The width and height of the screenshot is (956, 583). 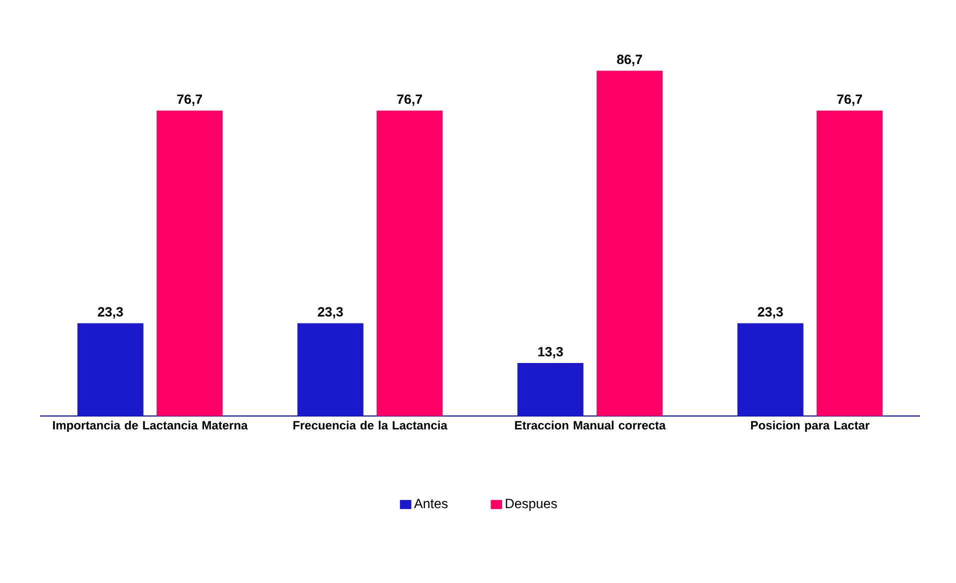 I want to click on legend-label: Despues, so click(x=531, y=505).